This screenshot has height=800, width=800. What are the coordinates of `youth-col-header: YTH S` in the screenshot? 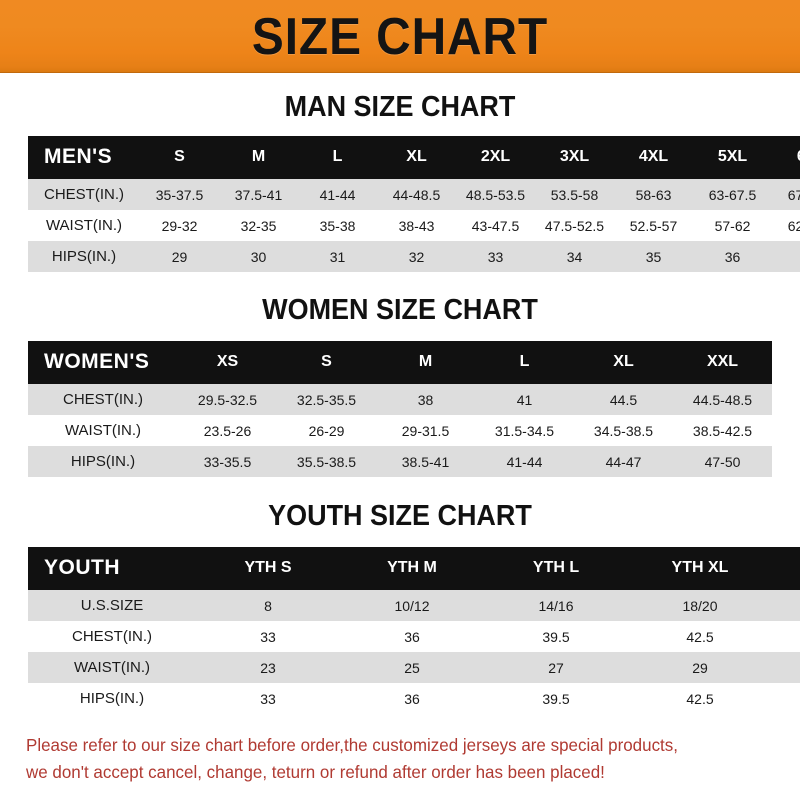 It's located at (268, 568).